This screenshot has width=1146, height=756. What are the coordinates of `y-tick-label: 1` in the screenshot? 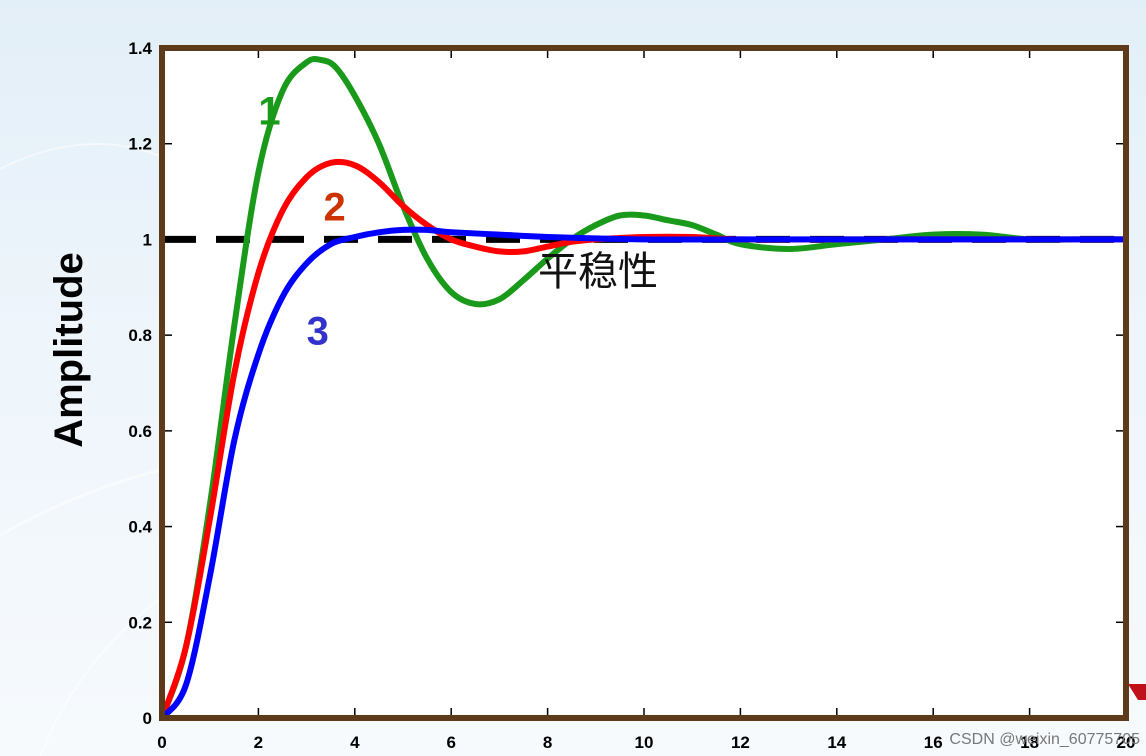 It's located at (147, 239).